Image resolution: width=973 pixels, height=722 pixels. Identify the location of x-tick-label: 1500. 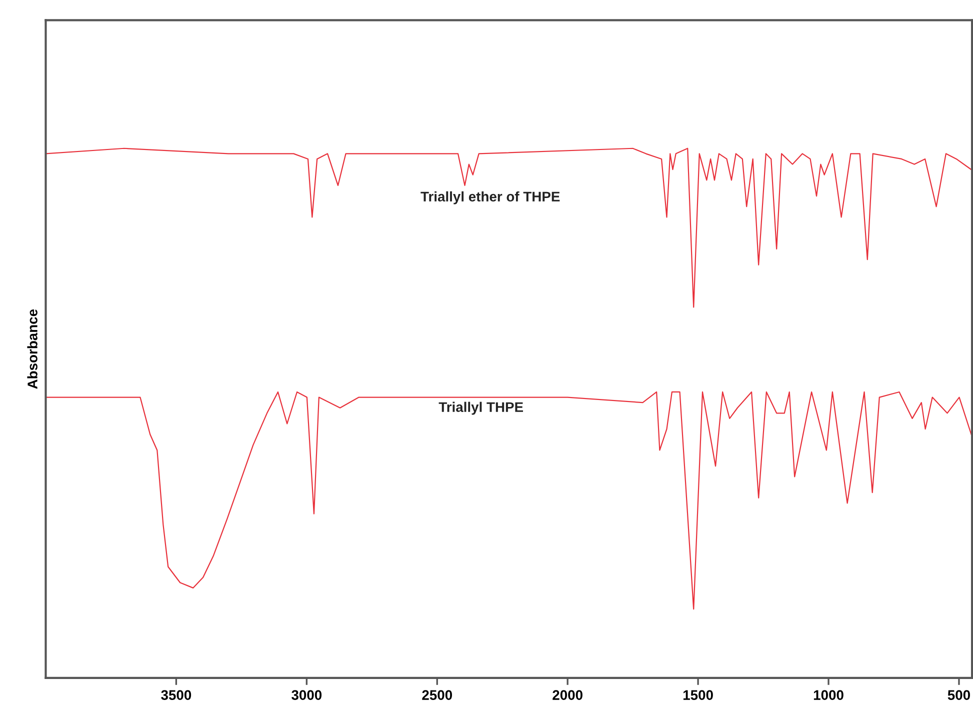
(698, 695).